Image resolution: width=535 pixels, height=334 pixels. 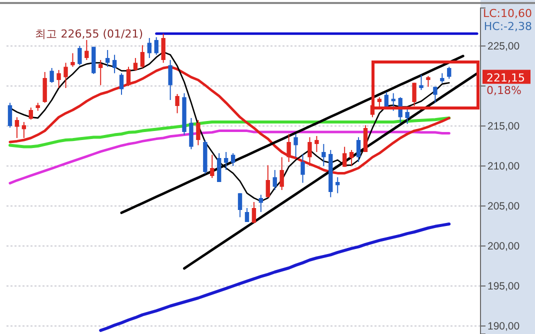 What do you see at coordinates (505, 77) in the screenshot?
I see `text: 221,15` at bounding box center [505, 77].